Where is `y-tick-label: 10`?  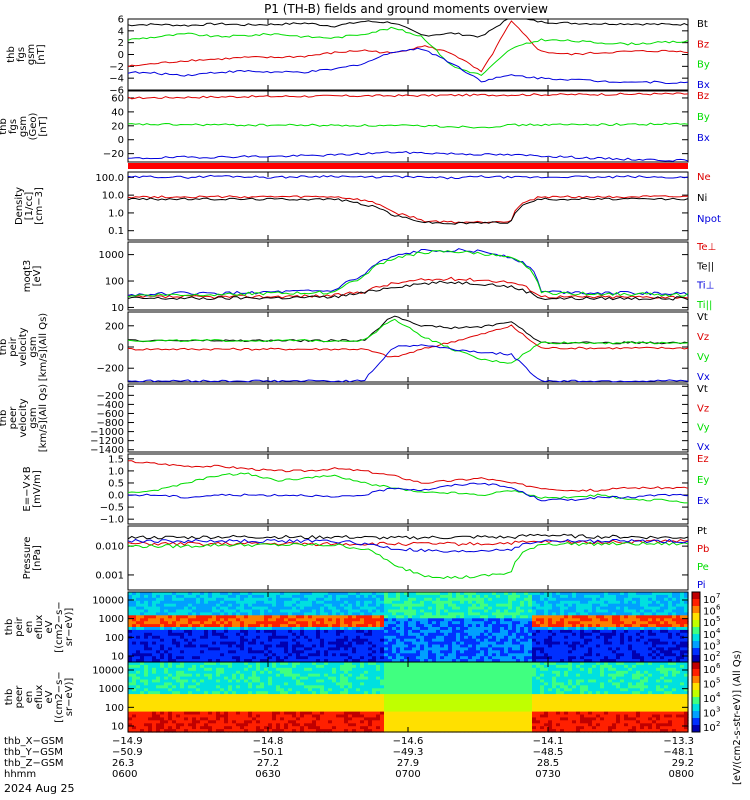
y-tick-label: 10 is located at coordinates (117, 308).